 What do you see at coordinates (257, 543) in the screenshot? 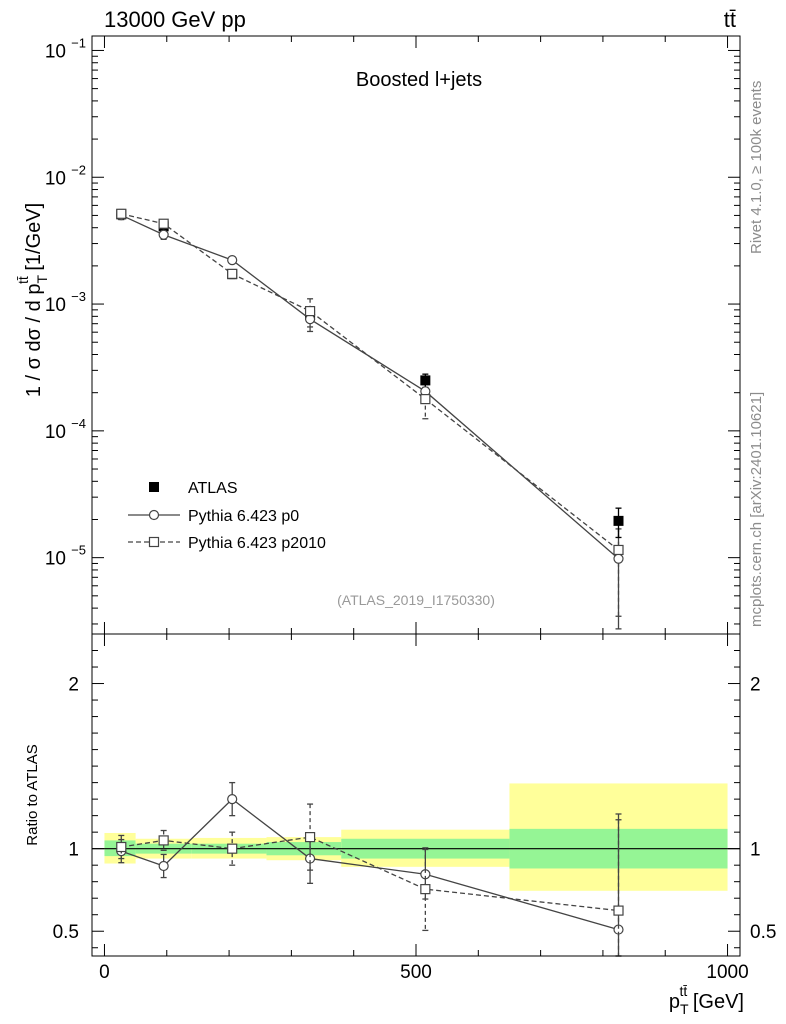
I see `legend-entry-label: Pythia 6.423 p2010` at bounding box center [257, 543].